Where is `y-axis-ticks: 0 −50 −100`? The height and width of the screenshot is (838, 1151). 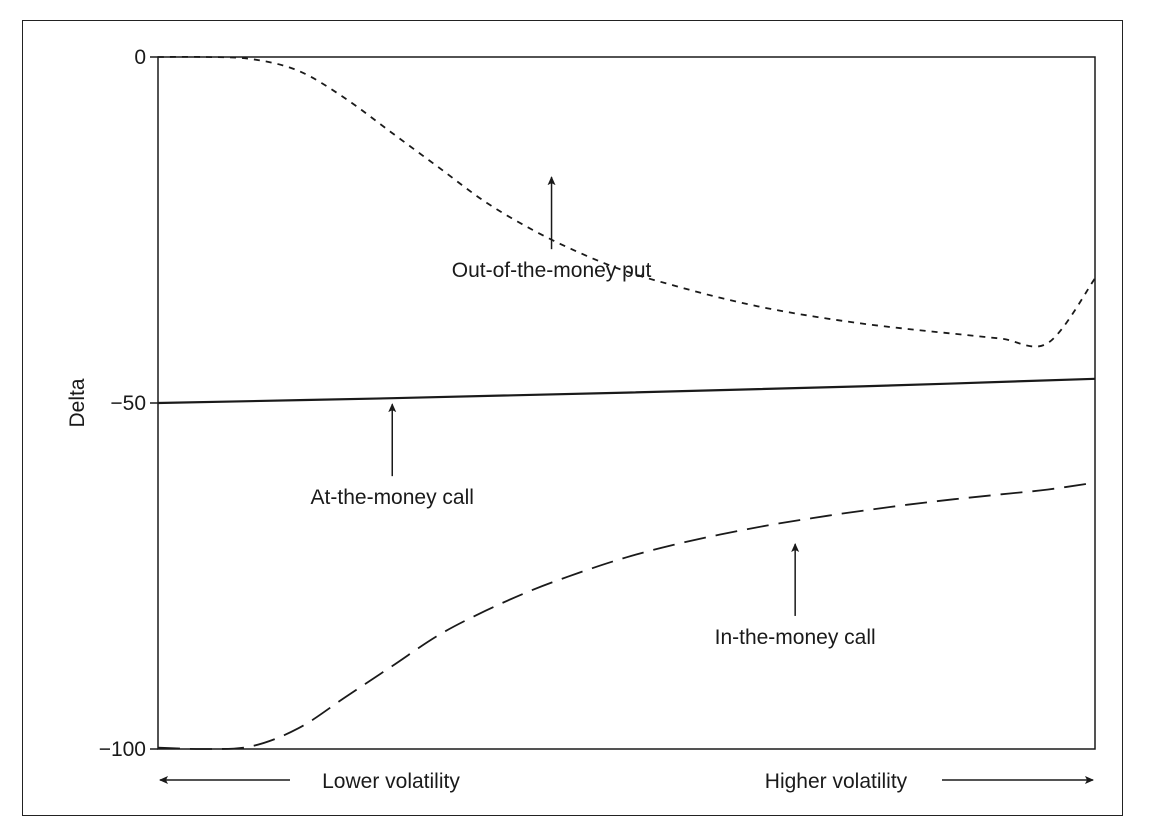
y-axis-ticks: 0 −50 −100 is located at coordinates (128, 403).